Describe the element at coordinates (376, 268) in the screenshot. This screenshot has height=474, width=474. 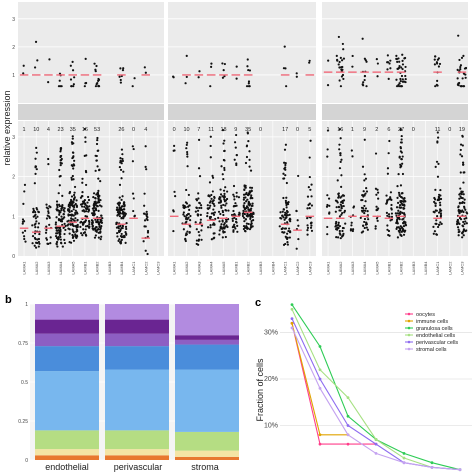
I see `gene-tick-label: LAMA5` at that location.